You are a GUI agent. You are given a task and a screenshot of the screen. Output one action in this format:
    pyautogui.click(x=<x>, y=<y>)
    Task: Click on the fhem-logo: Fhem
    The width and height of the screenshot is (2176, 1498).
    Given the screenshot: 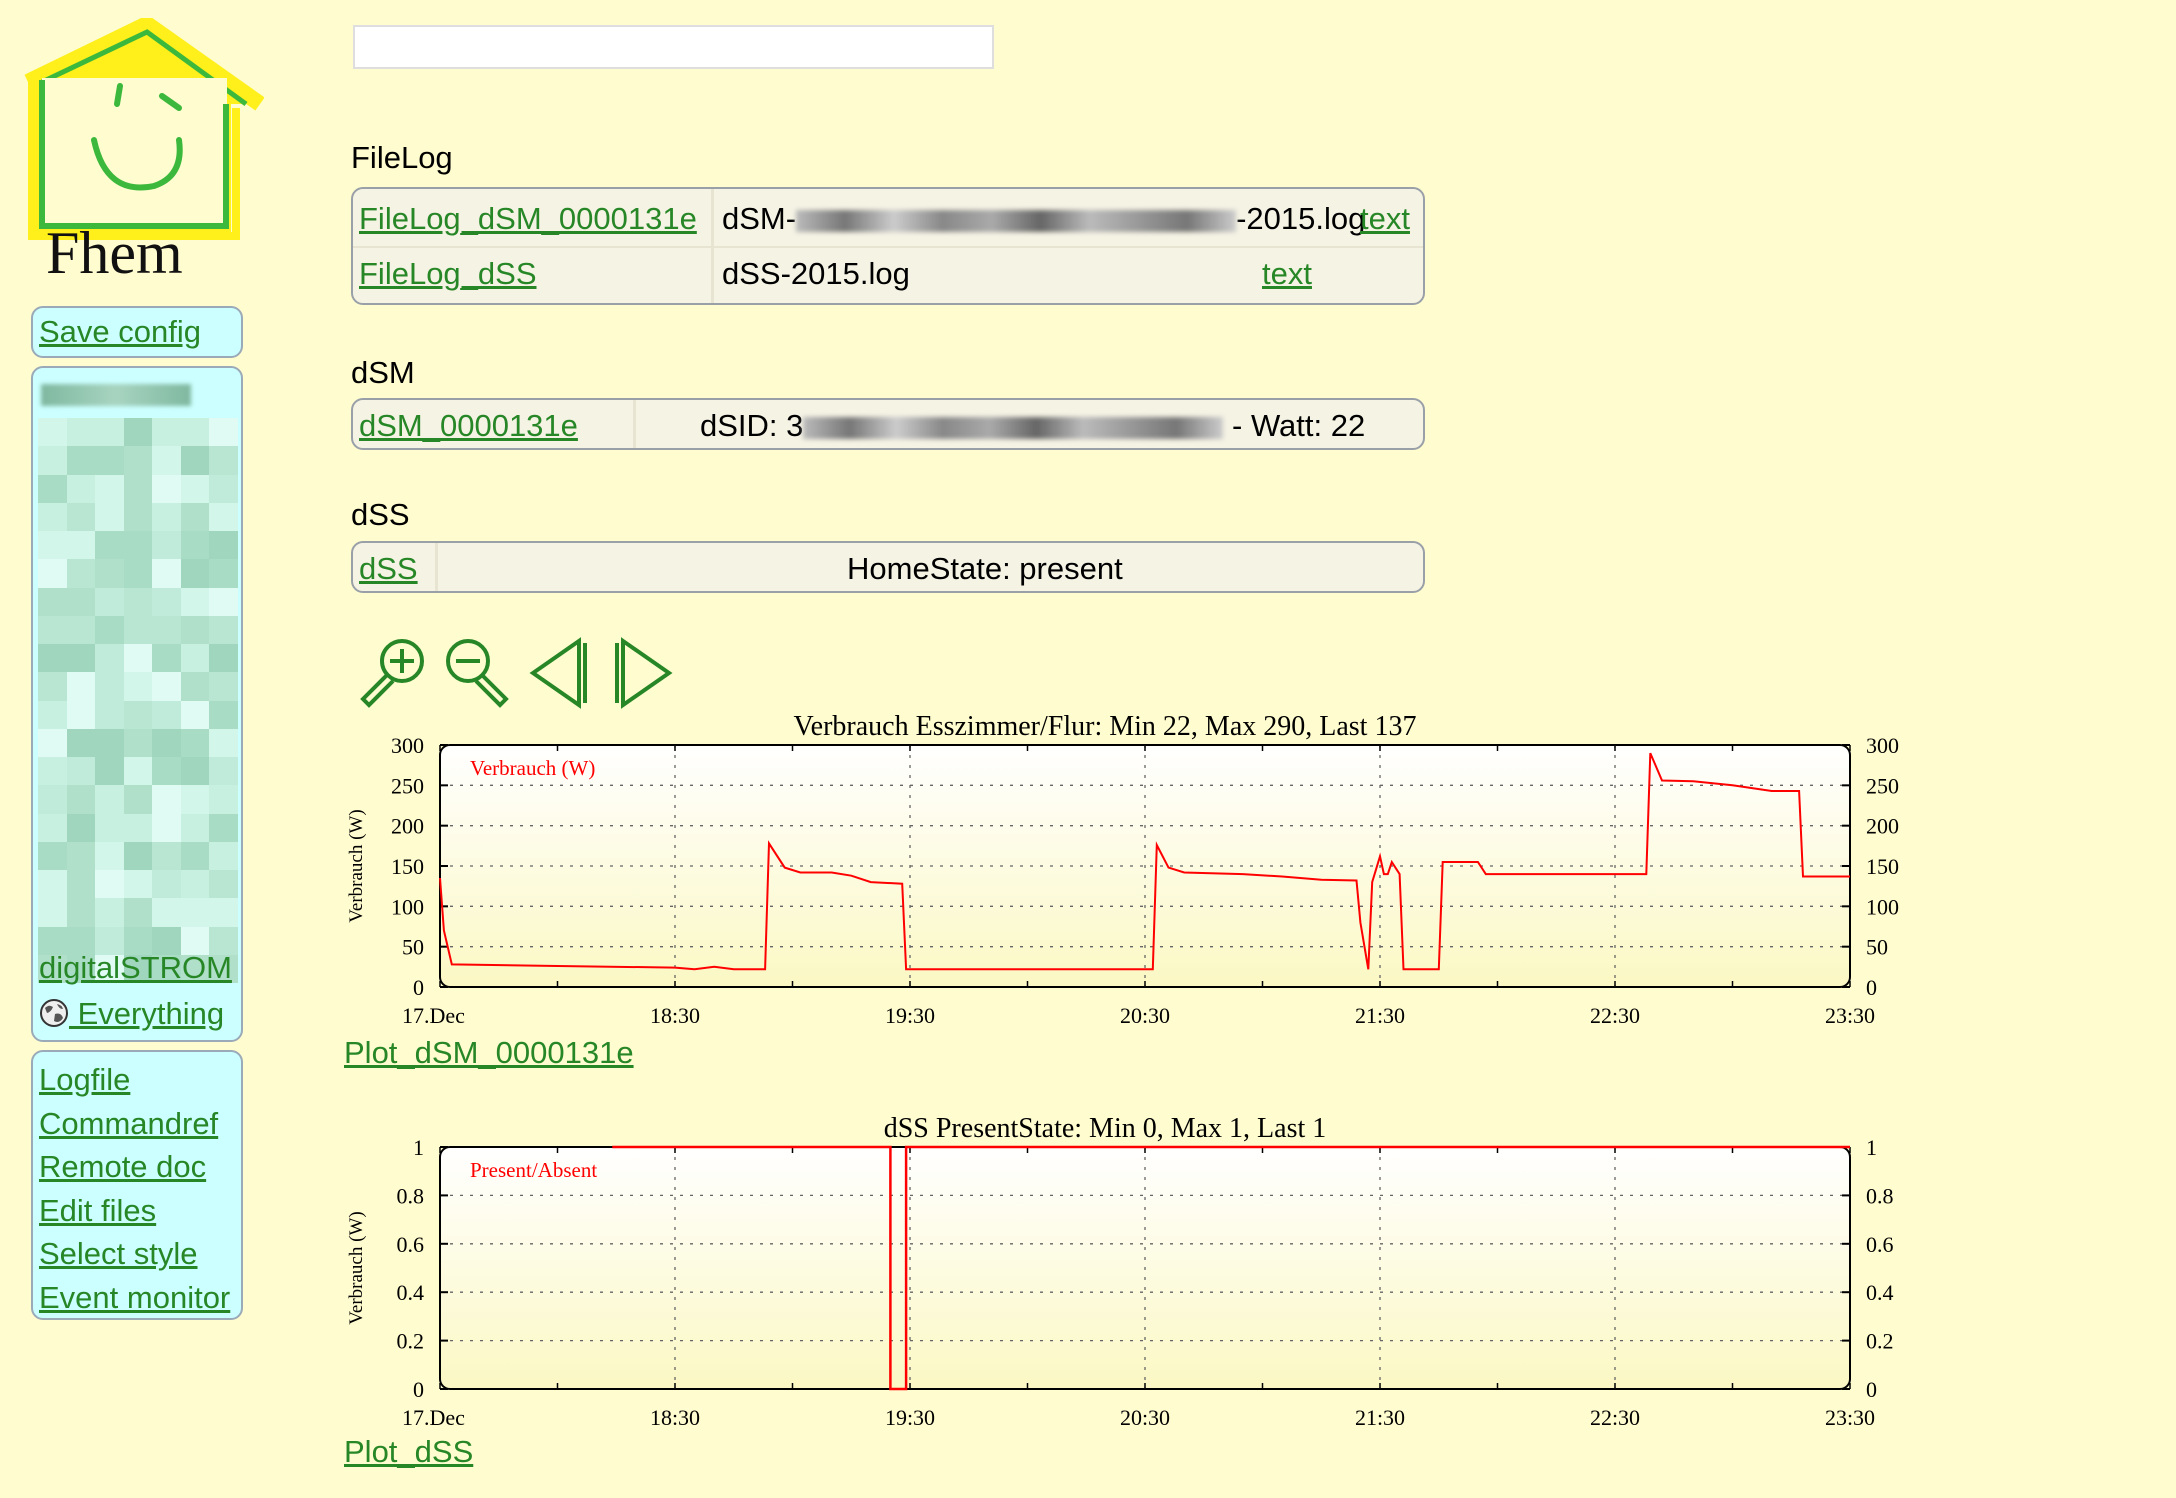 What is the action you would take?
    pyautogui.click(x=144, y=152)
    